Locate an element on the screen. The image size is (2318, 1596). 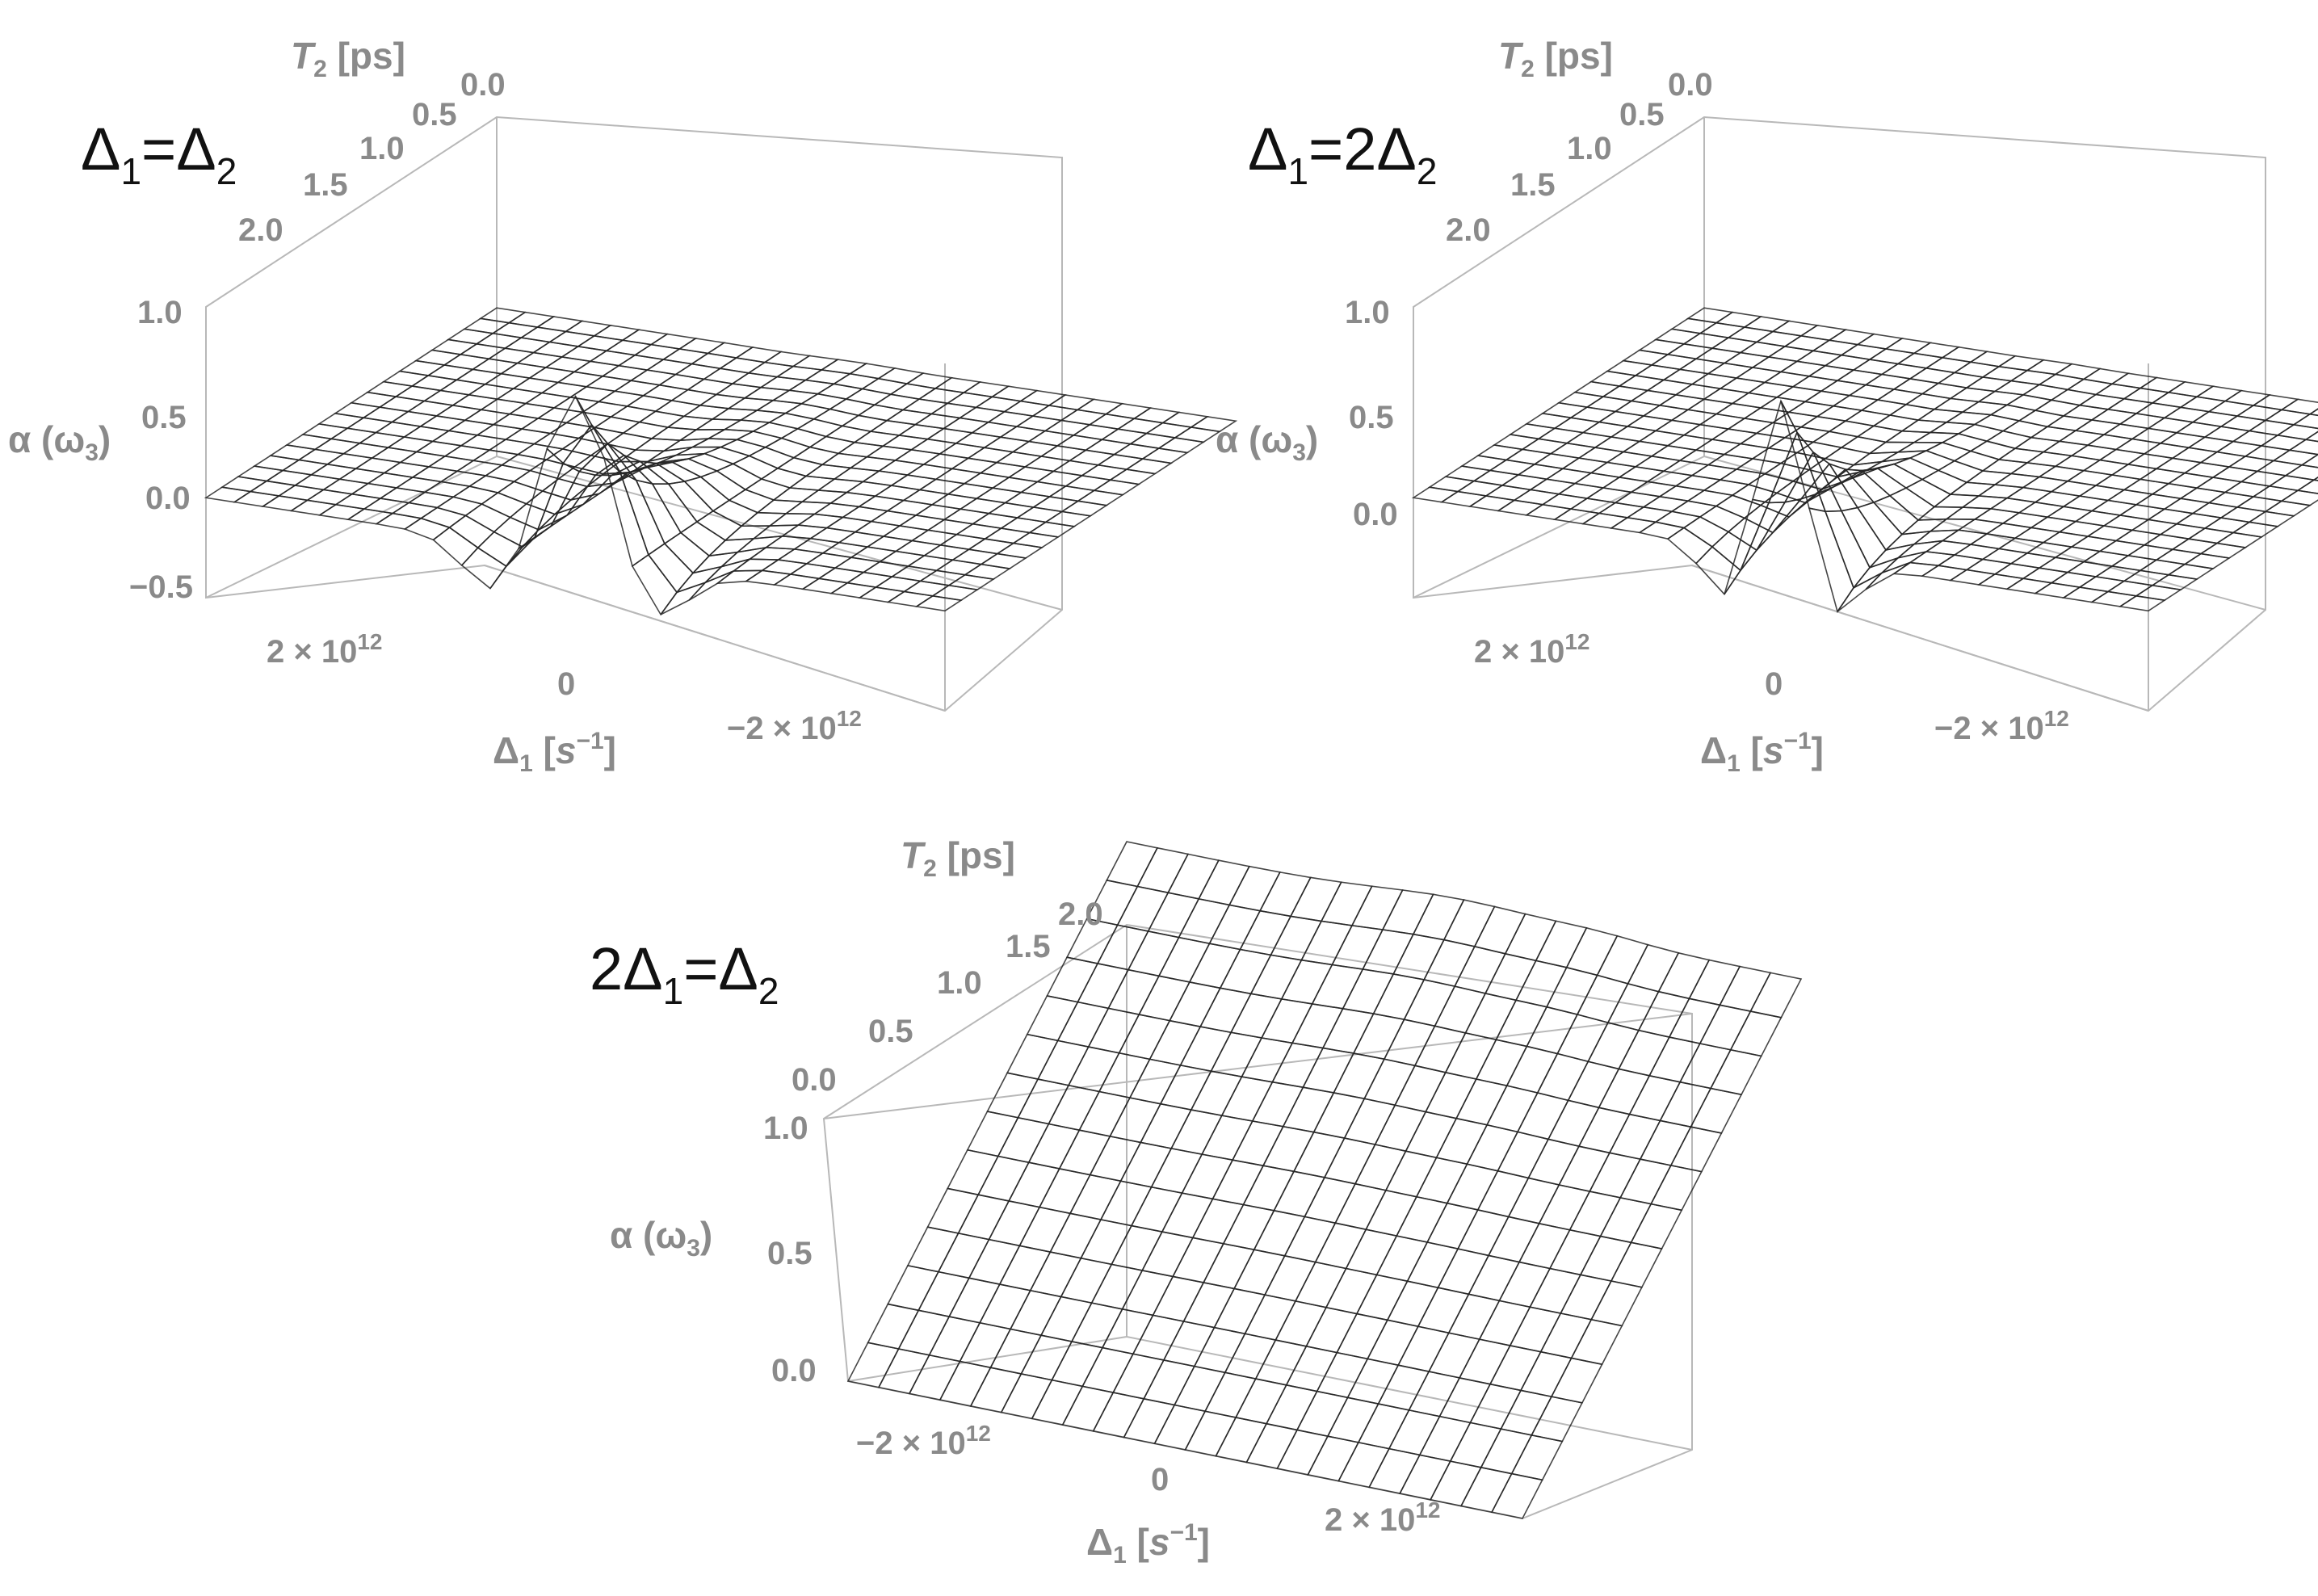
panel-2-z-tick-2: 0.0 is located at coordinates (1375, 514).